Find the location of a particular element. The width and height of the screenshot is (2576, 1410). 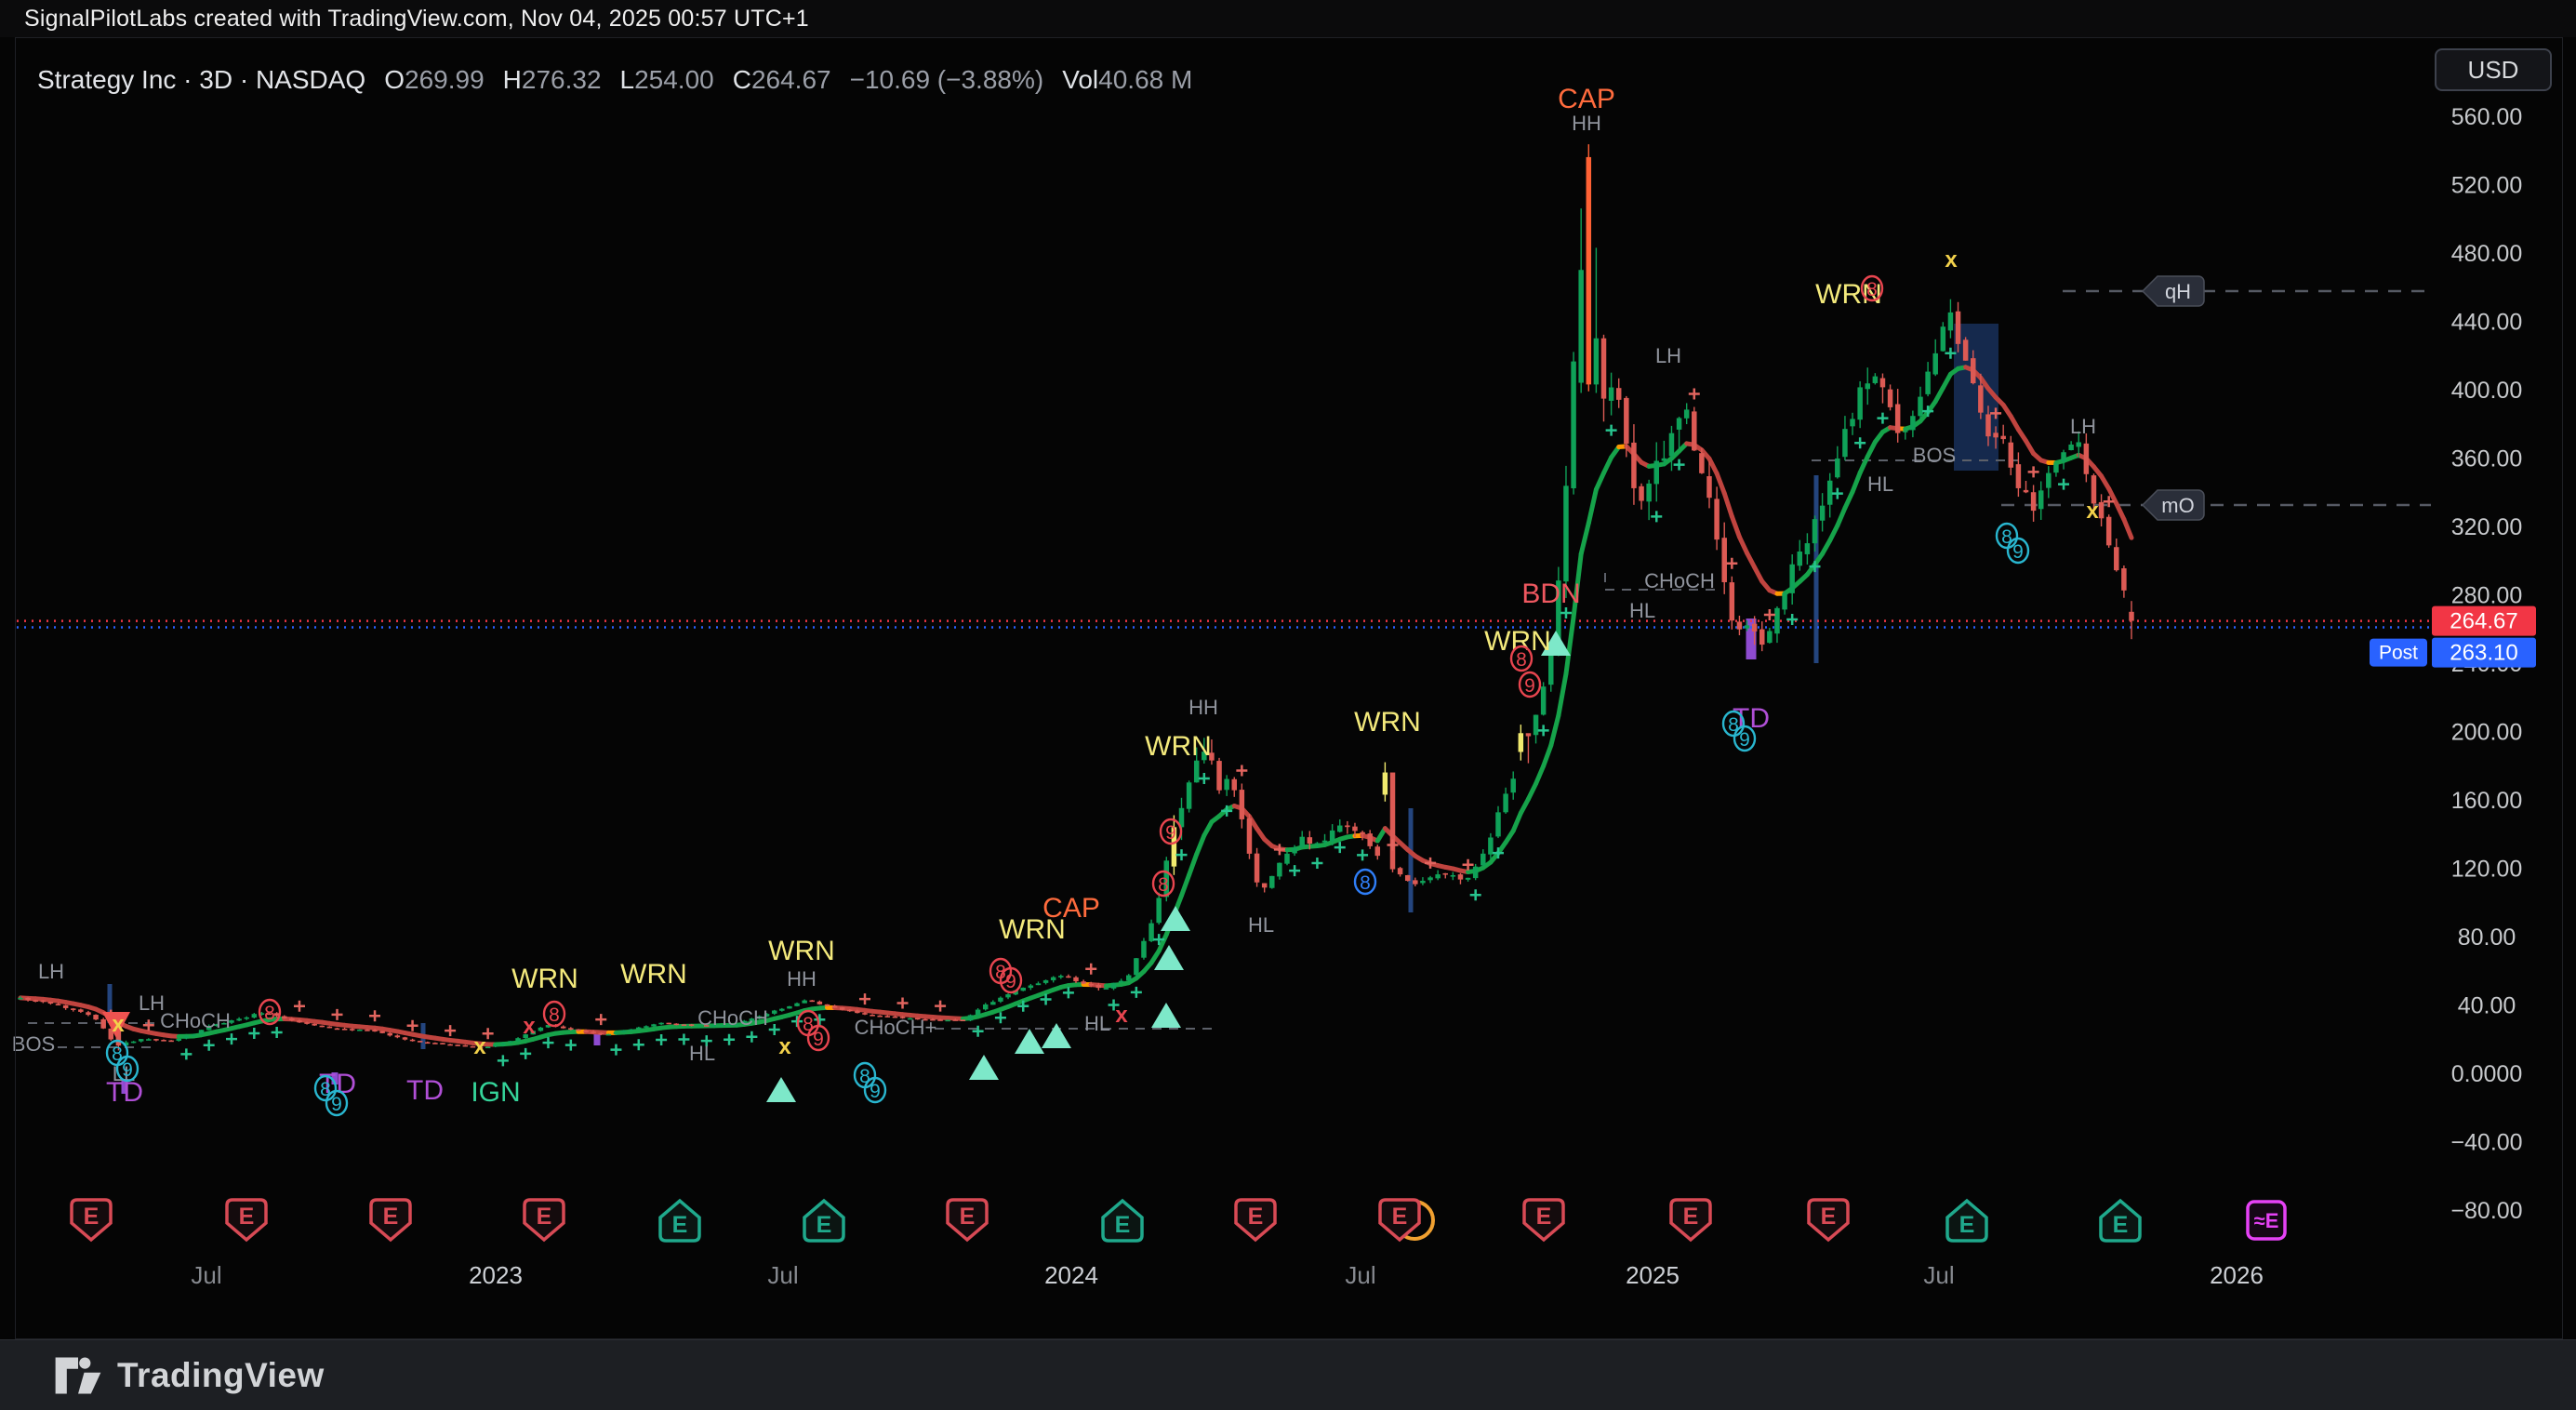

volume-value: 40.68 M is located at coordinates (1145, 79).